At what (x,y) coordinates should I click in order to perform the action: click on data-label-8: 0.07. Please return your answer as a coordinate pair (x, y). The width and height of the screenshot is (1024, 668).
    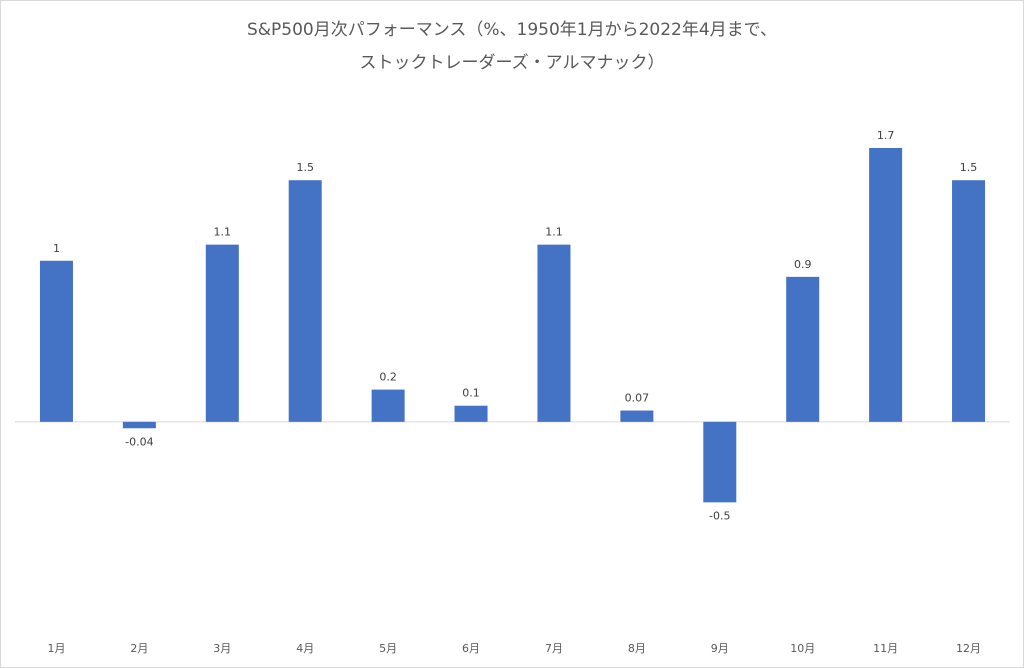
    Looking at the image, I should click on (637, 398).